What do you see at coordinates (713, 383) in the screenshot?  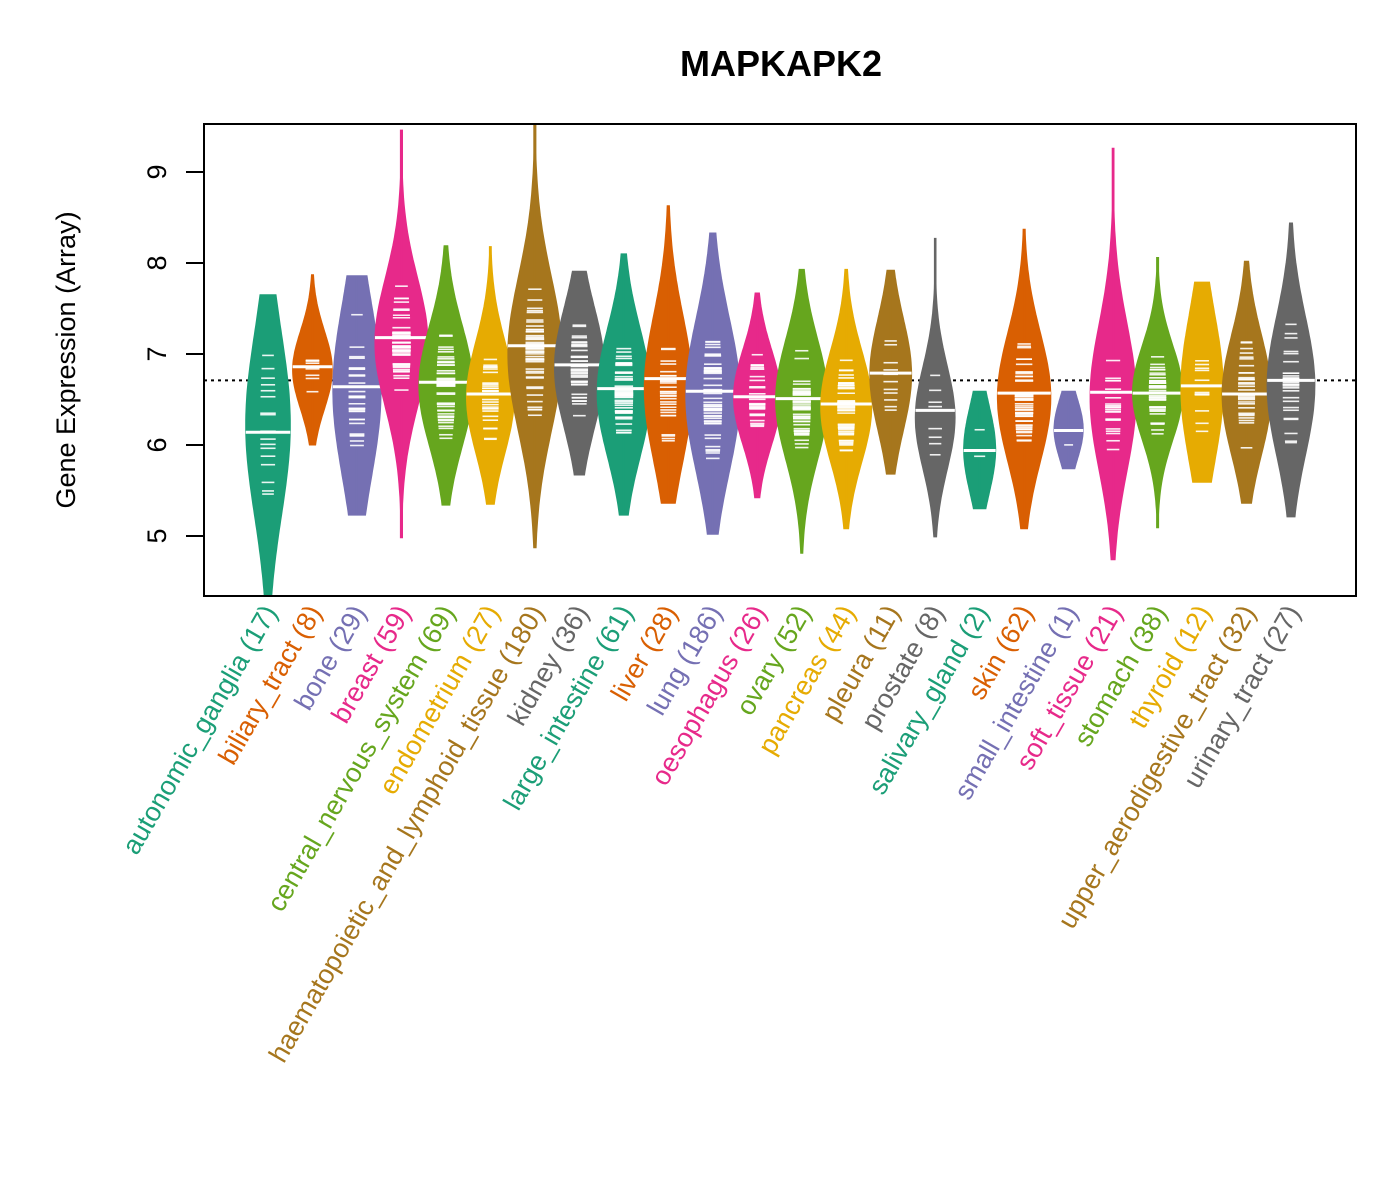 I see `violin-lung` at bounding box center [713, 383].